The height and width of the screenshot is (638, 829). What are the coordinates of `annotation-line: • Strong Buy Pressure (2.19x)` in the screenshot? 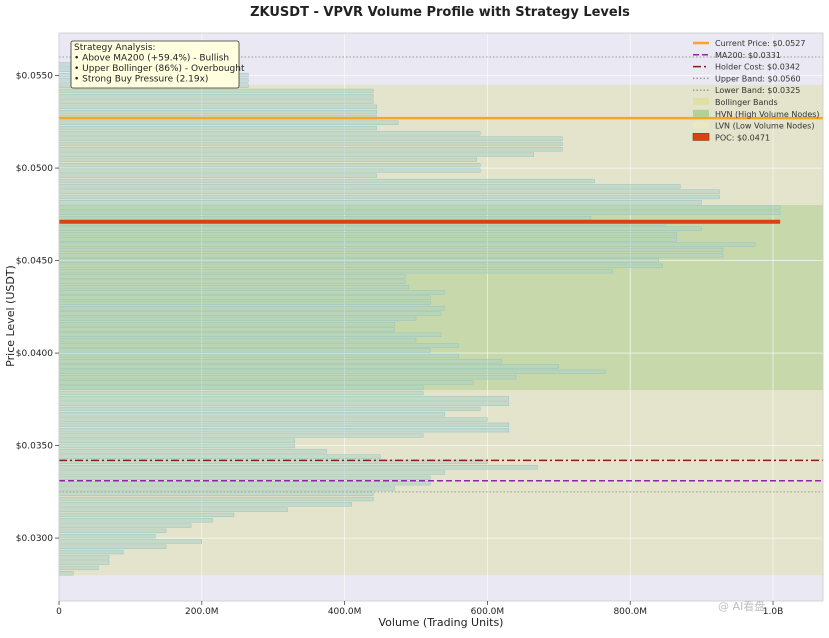 It's located at (141, 80).